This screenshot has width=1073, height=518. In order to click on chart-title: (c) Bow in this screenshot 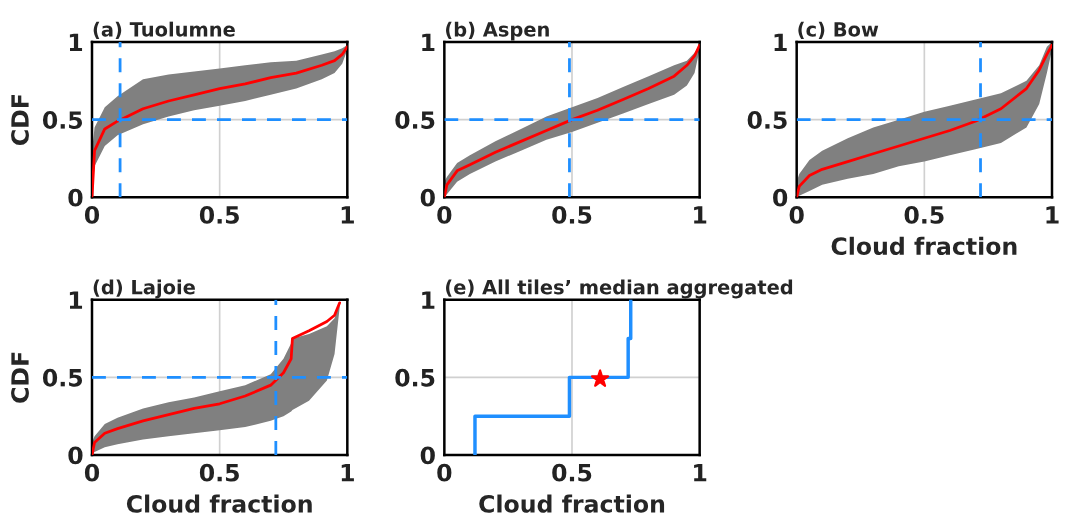, I will do `click(838, 30)`.